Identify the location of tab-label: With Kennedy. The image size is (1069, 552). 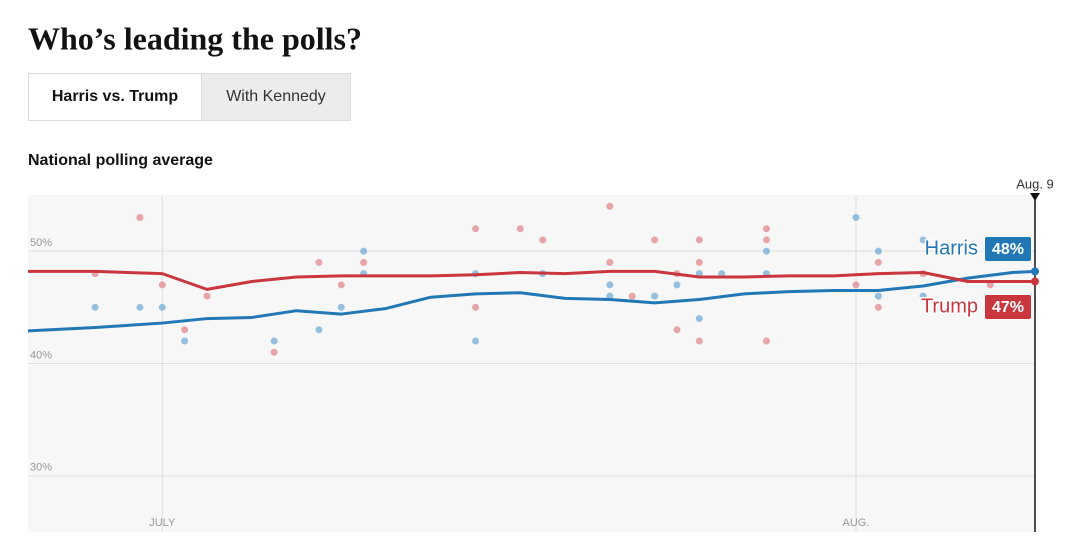
(276, 96).